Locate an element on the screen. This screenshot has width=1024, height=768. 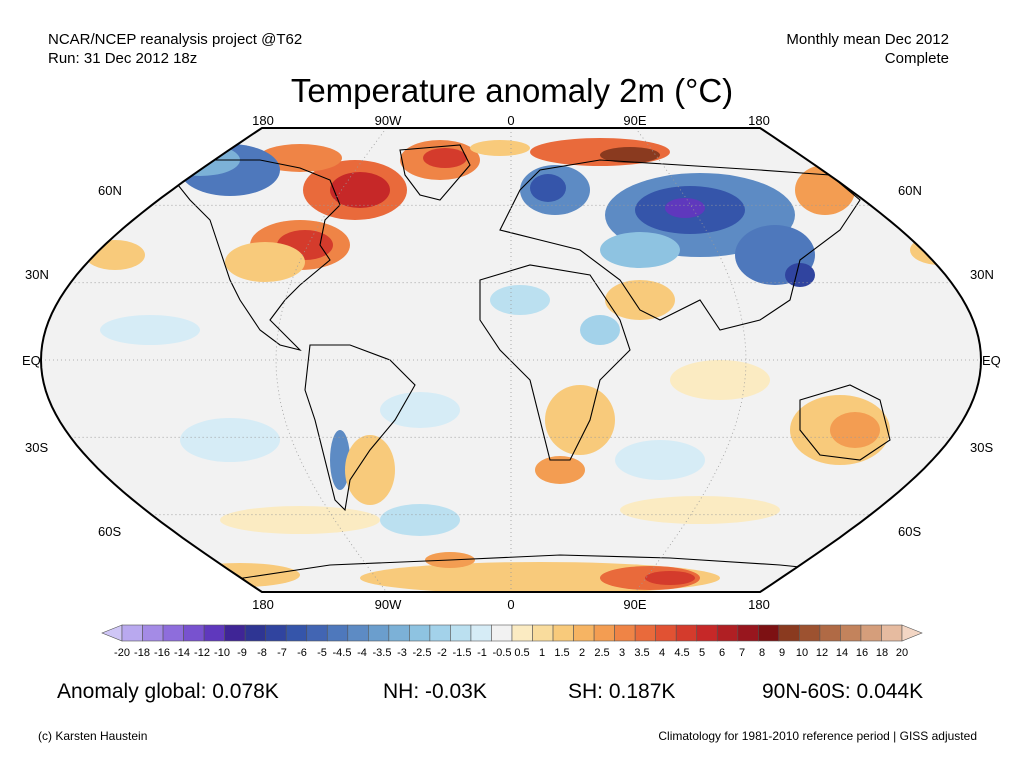
colorbar-tick-label: -12 is located at coordinates (202, 653).